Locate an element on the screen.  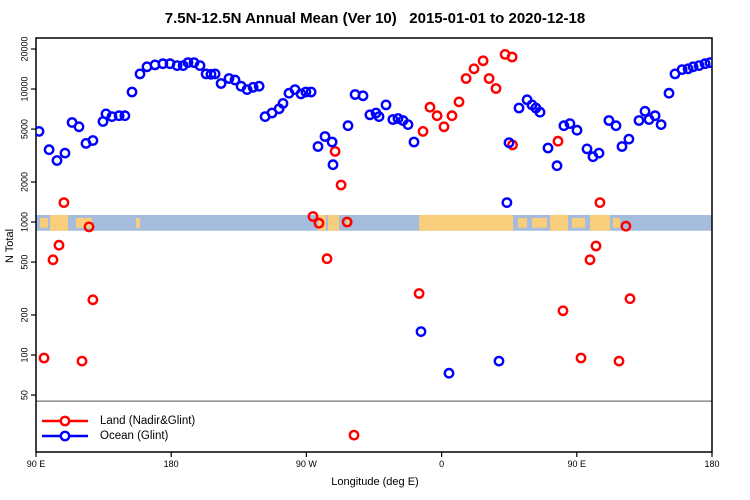
legend-item-land: Land (Nadir&Glint) is located at coordinates (118, 420).